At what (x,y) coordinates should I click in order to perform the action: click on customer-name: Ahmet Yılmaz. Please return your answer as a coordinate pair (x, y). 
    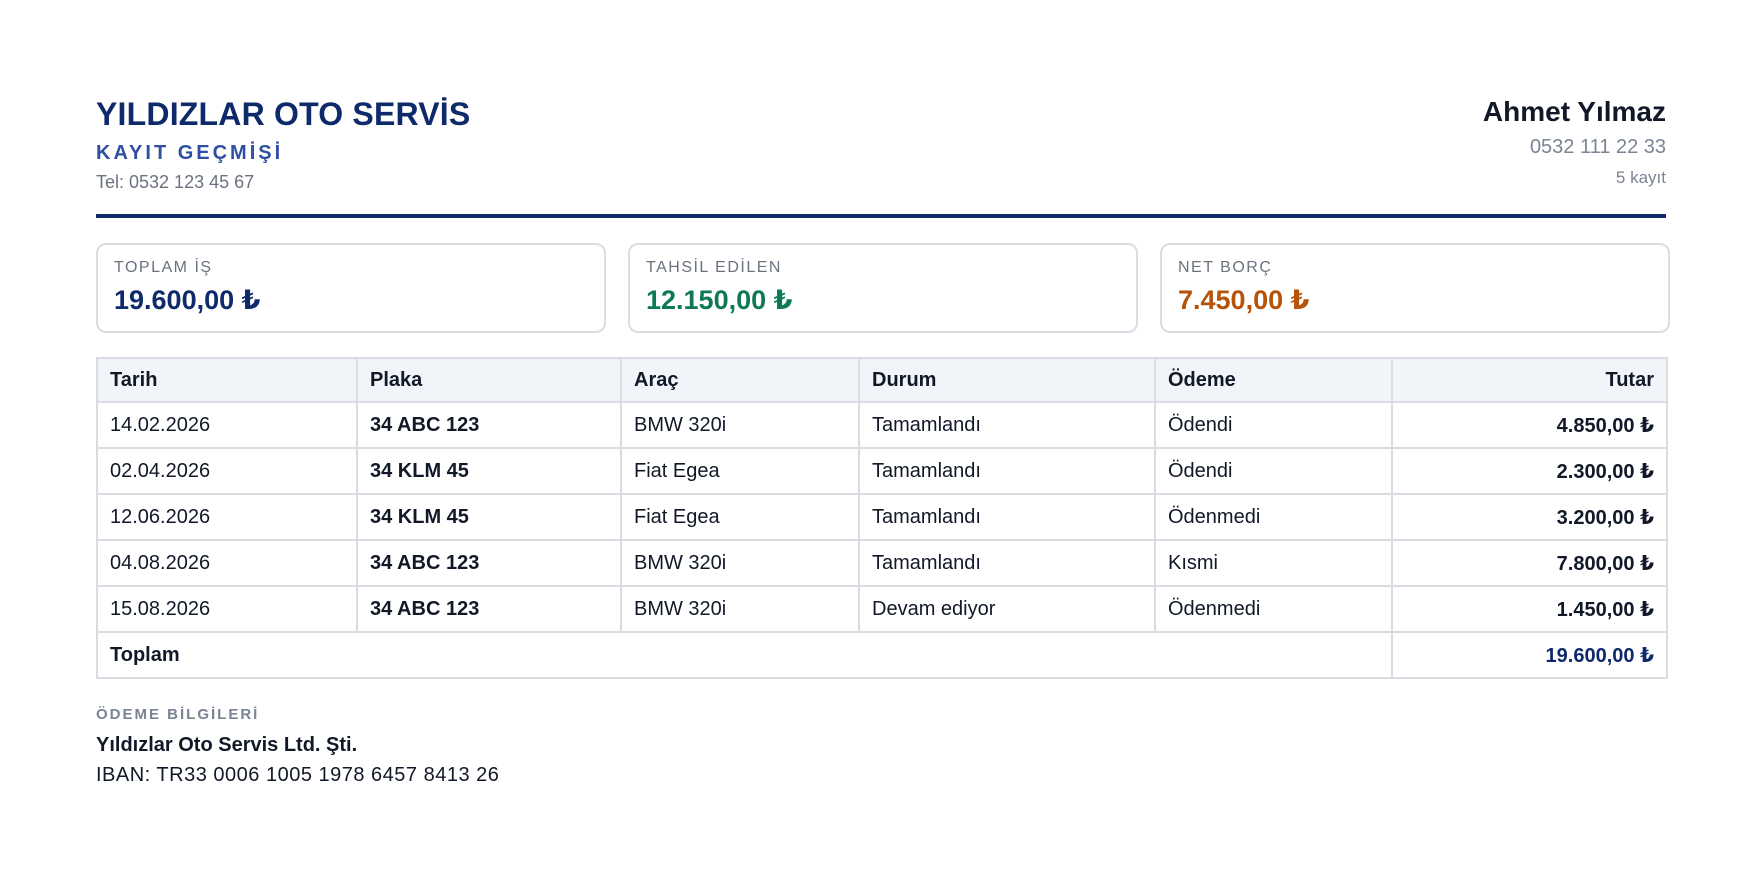
    Looking at the image, I should click on (1574, 111).